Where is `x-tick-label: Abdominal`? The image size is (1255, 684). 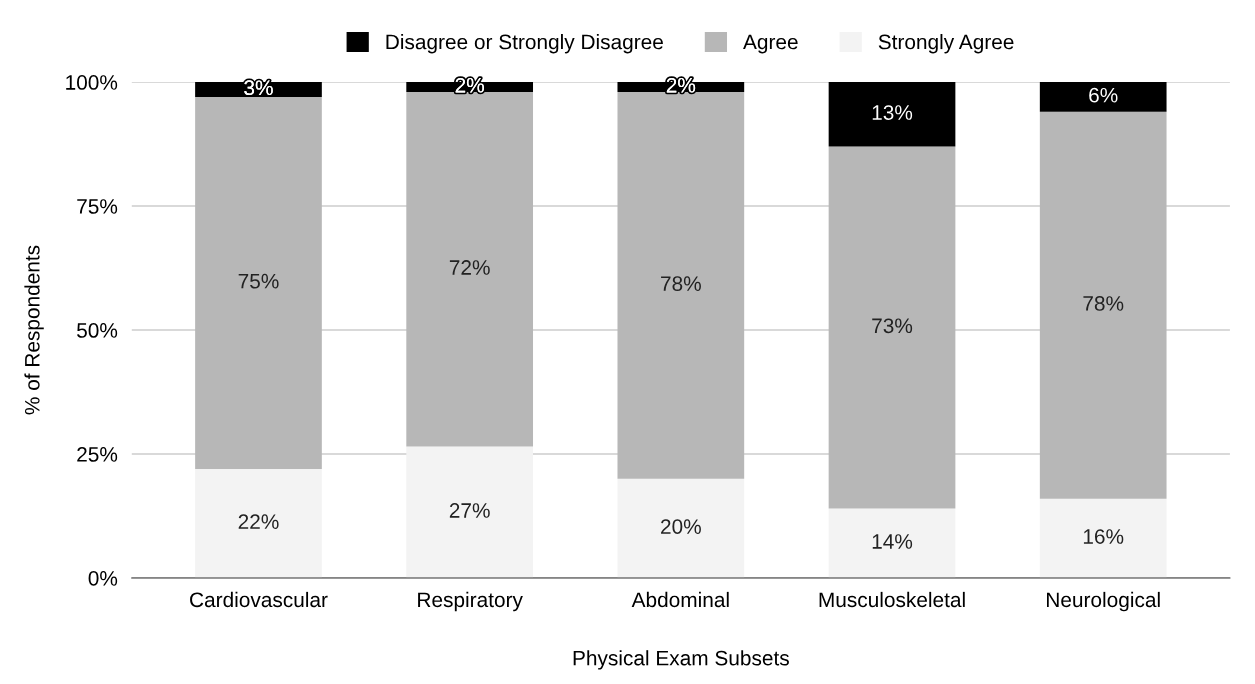 x-tick-label: Abdominal is located at coordinates (680, 599).